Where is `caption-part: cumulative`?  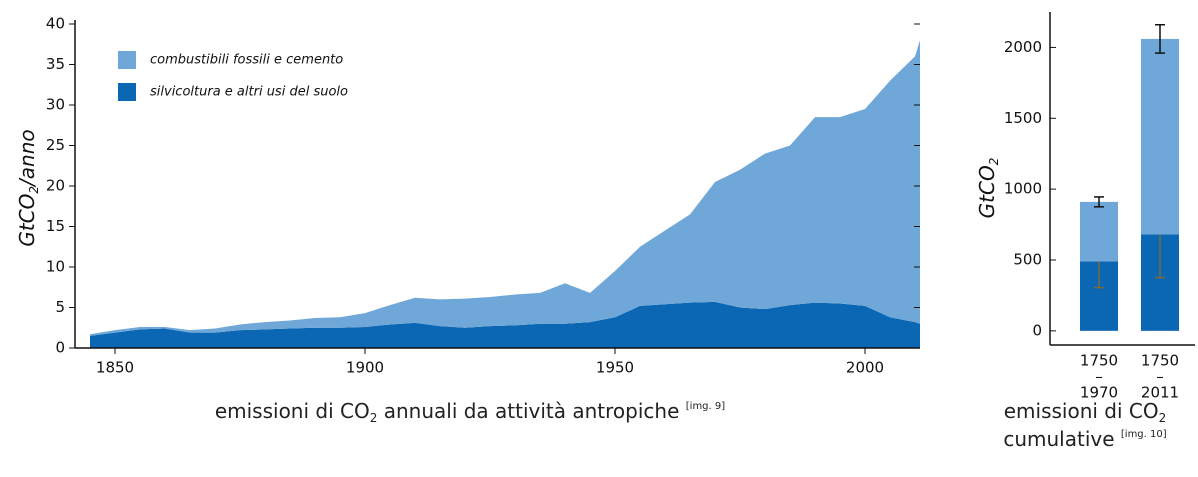
caption-part: cumulative is located at coordinates (1062, 439).